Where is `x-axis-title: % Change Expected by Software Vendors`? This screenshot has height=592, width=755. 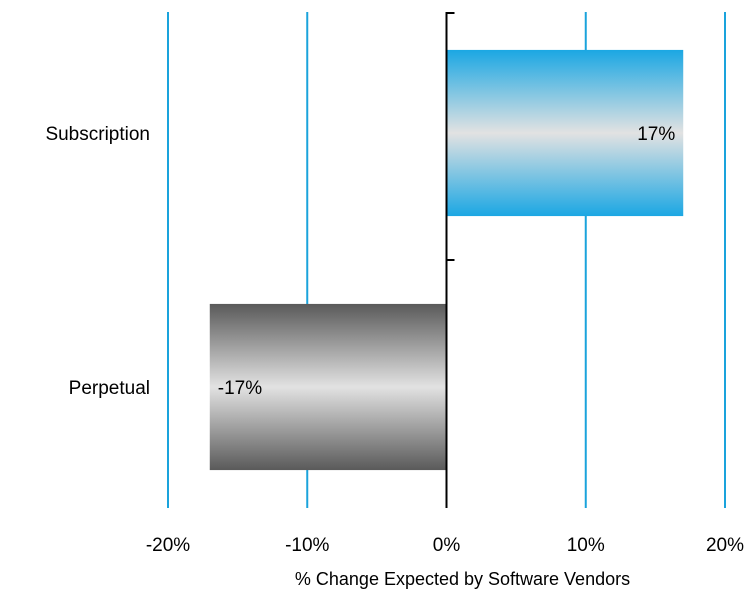
x-axis-title: % Change Expected by Software Vendors is located at coordinates (462, 579).